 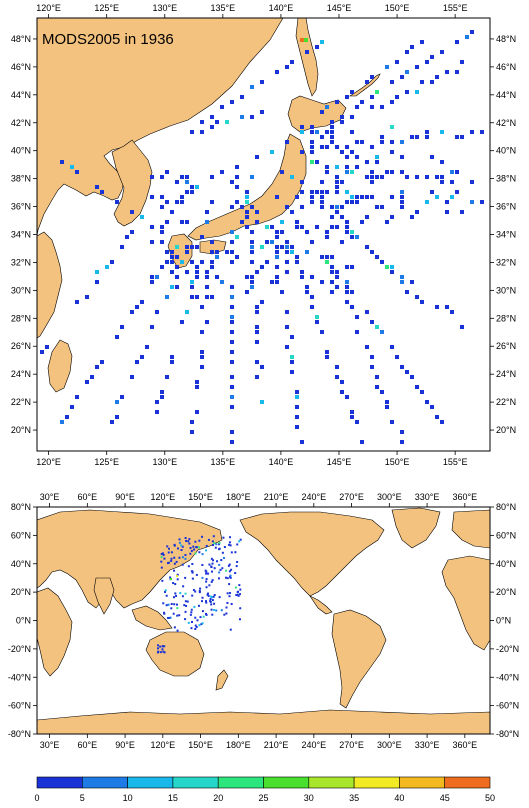 I want to click on lat-label-left: 44°N, so click(x=21, y=95).